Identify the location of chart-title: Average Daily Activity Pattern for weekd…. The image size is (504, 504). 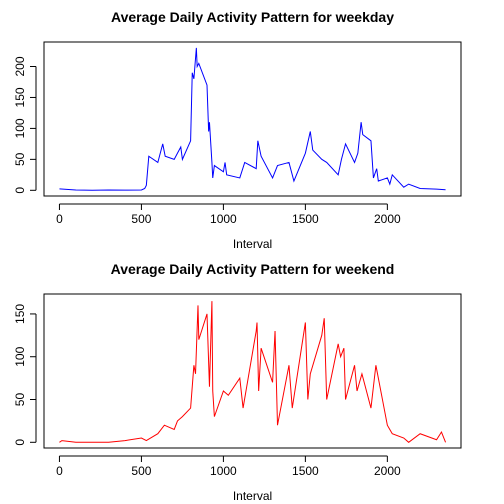
(252, 17).